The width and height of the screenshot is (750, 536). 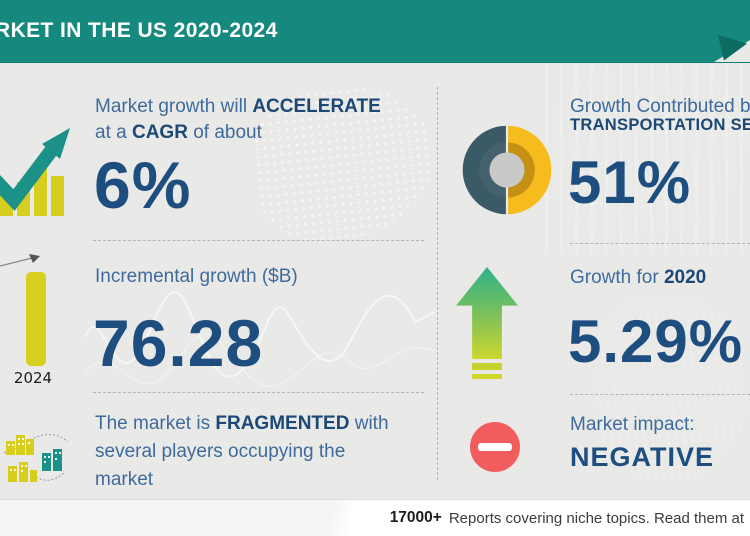 I want to click on page-title: RKET IN THE US 2020-2024, so click(x=139, y=30).